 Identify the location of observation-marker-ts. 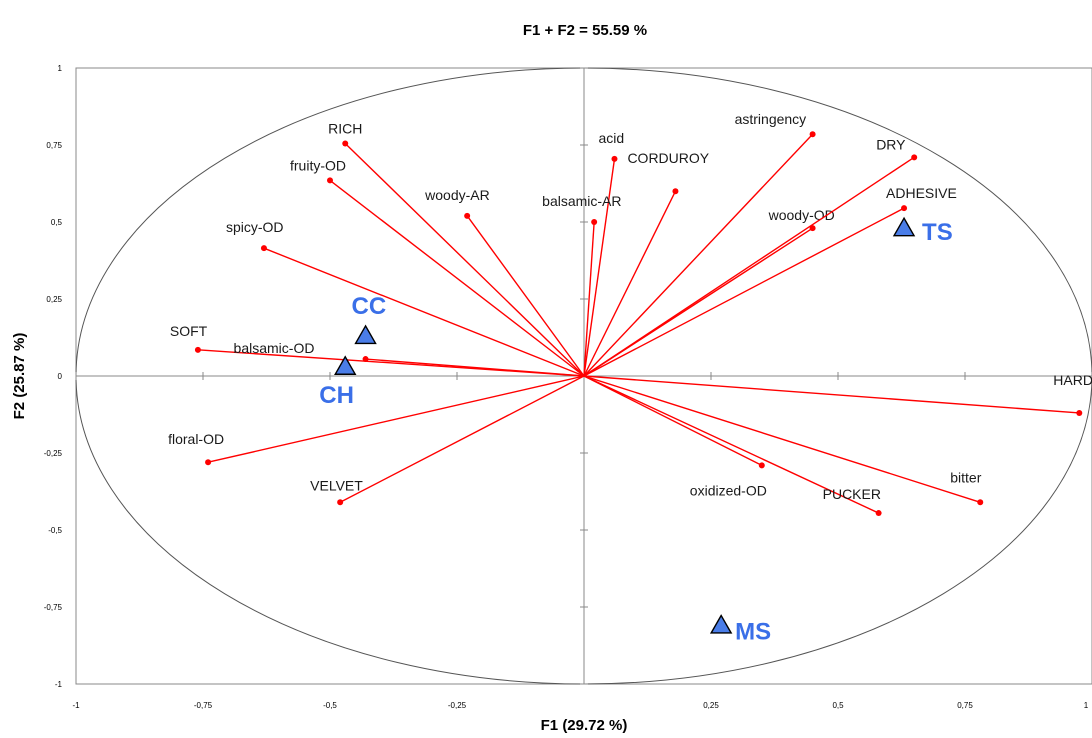
(904, 226).